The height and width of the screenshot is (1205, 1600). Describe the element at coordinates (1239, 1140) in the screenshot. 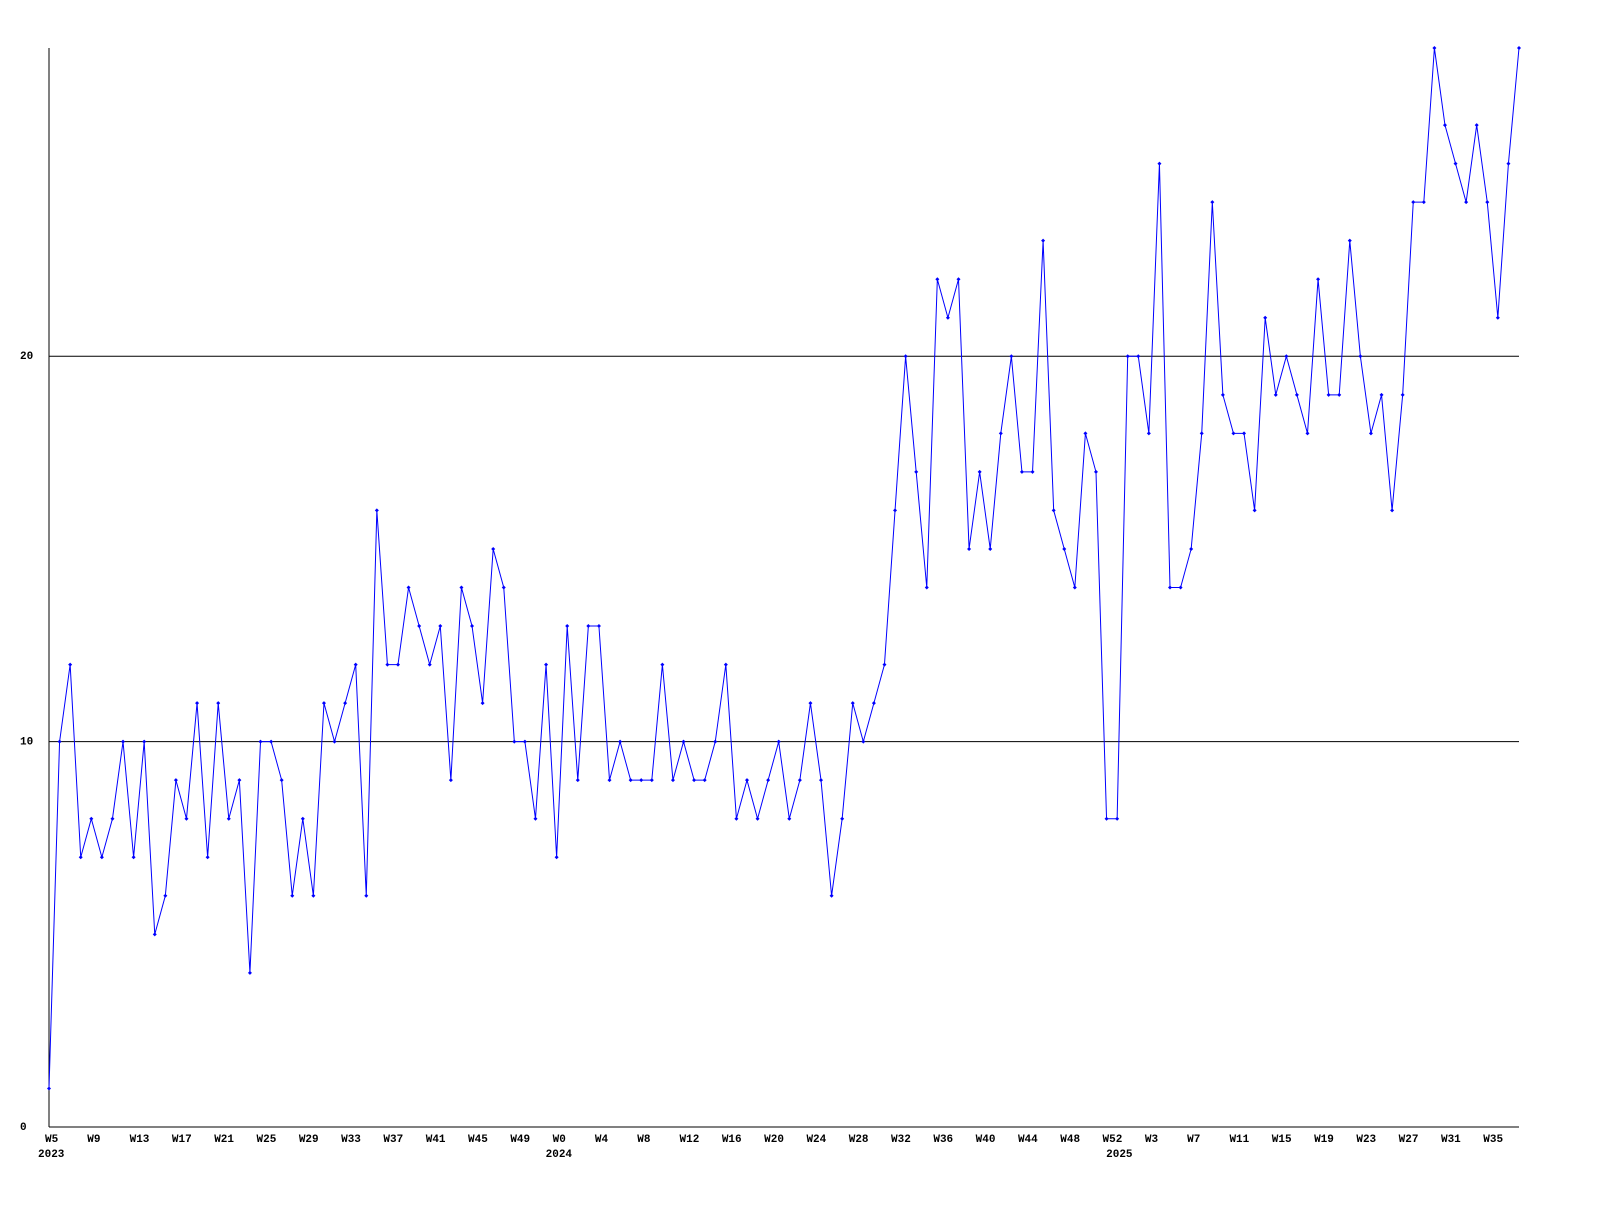

I see `x-tick-label: W11` at that location.